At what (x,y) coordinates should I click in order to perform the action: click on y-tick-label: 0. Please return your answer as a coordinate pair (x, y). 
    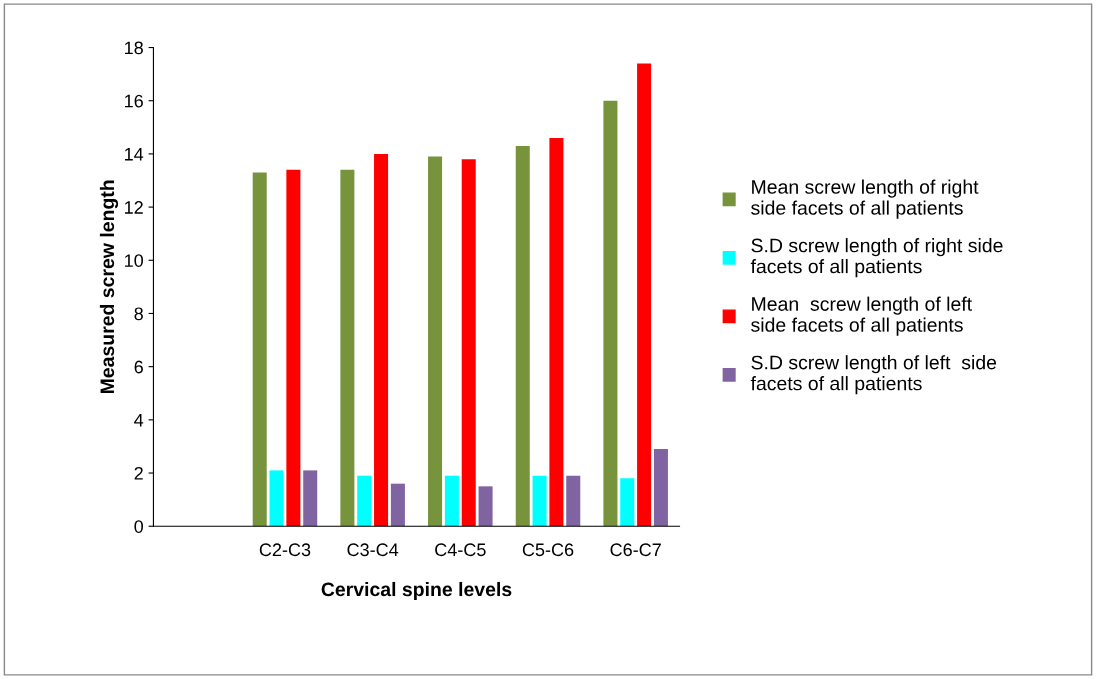
    Looking at the image, I should click on (139, 526).